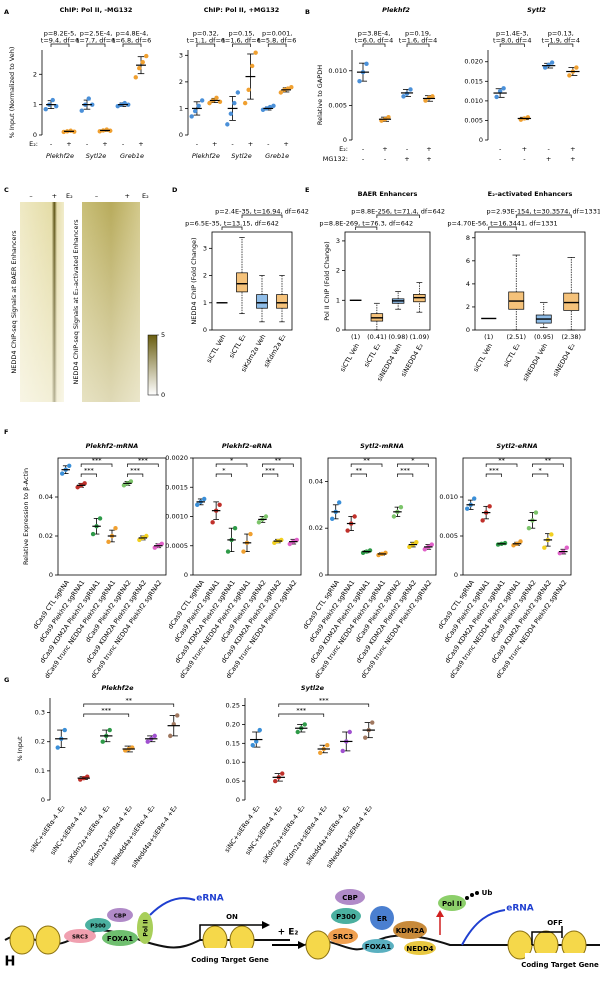 This screenshot has height=984, width=600. I want to click on y-axis-title: % Input (Normalized to Veh), so click(12, 93).